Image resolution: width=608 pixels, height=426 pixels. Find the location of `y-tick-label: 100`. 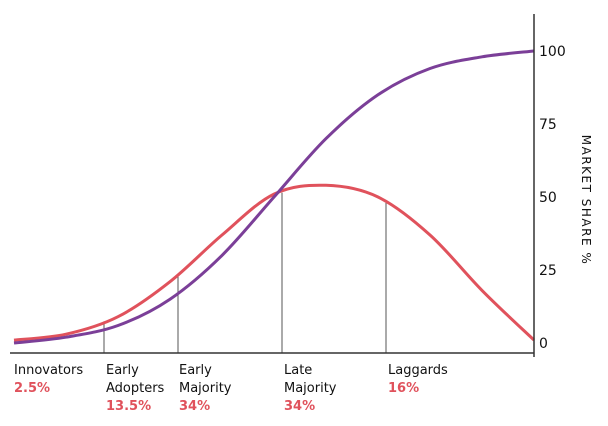

y-tick-label: 100 is located at coordinates (552, 52).